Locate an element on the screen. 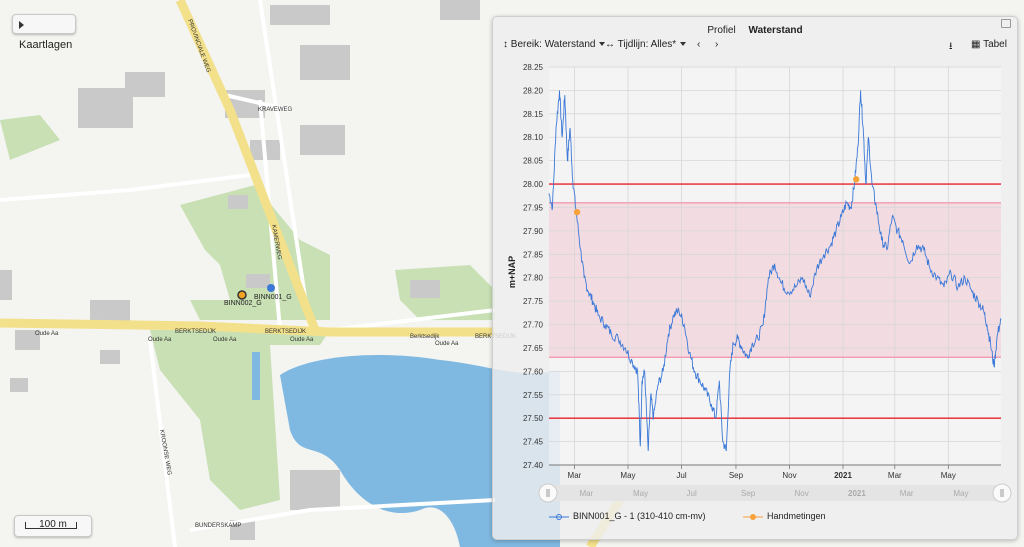 This screenshot has width=1024, height=547. table-button: ▦ Tabel is located at coordinates (989, 44).